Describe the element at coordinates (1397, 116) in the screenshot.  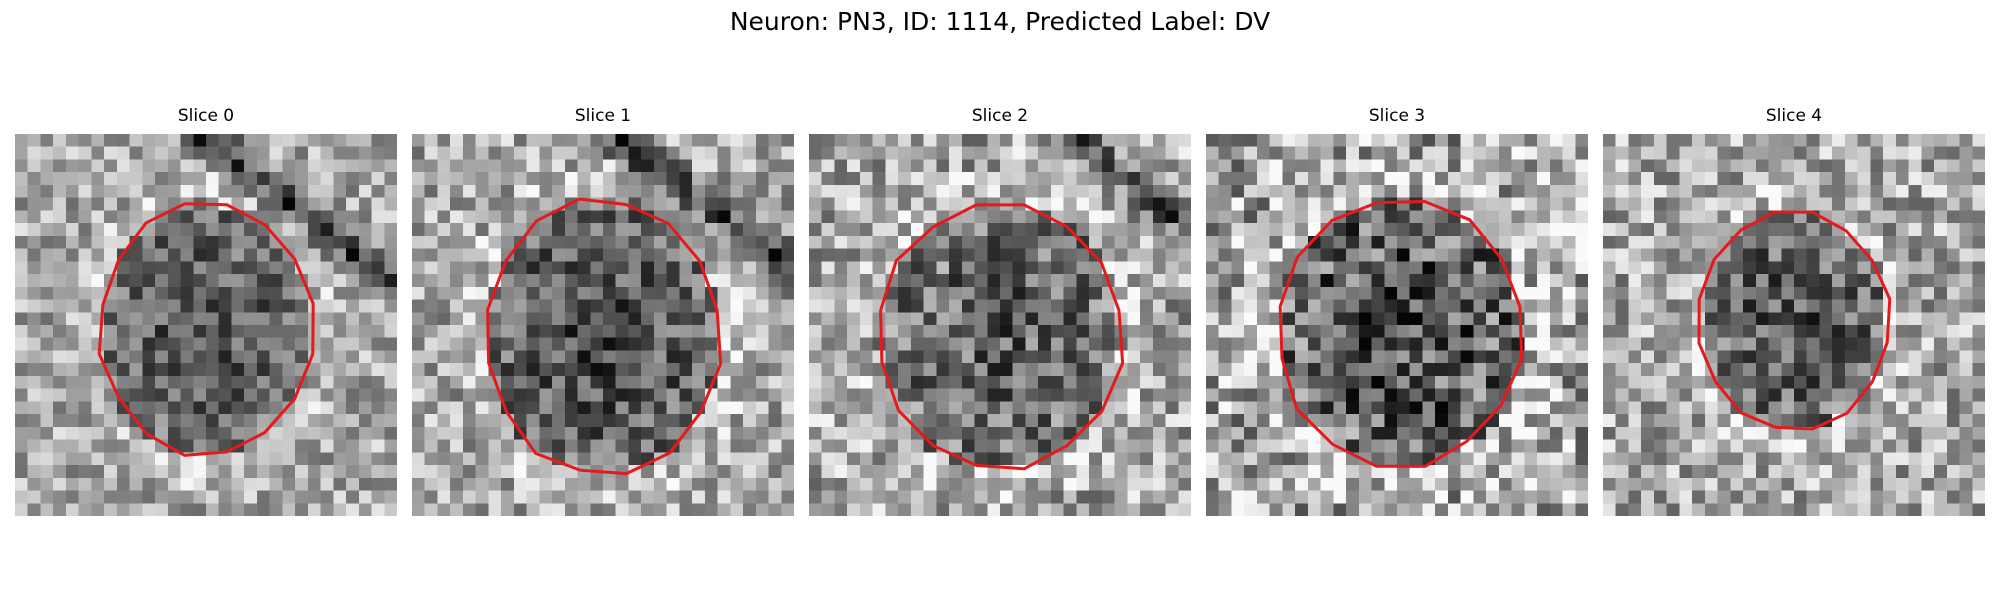
I see `slice-title: Slice 3` at that location.